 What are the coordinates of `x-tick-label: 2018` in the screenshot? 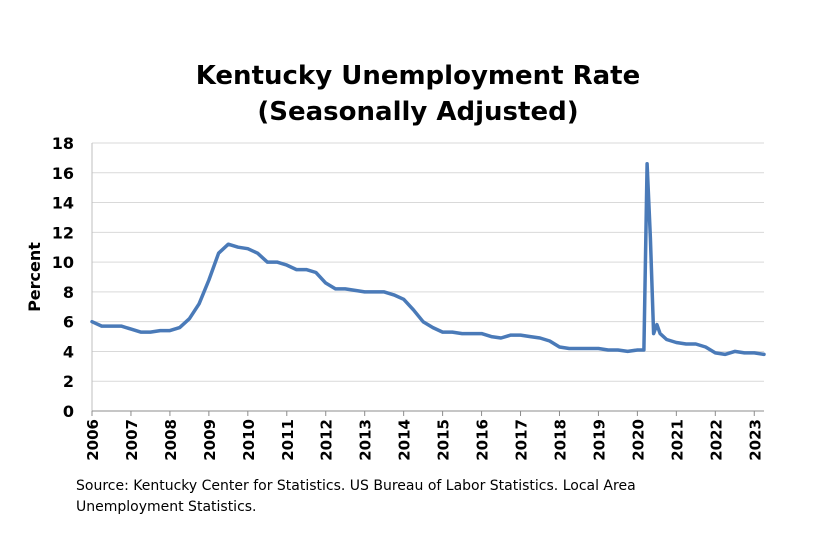 It's located at (560, 440).